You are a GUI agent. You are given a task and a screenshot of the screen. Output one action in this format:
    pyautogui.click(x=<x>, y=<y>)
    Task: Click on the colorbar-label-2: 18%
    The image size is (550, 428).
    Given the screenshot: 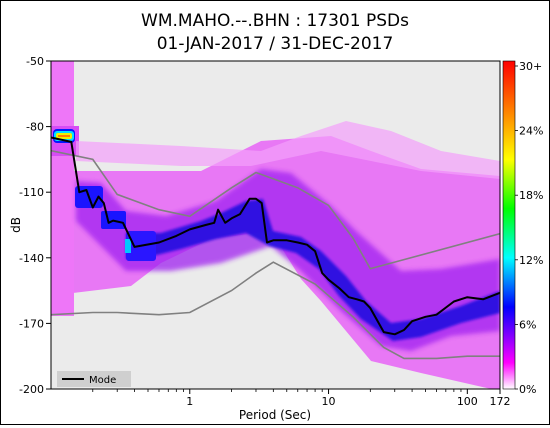 What is the action you would take?
    pyautogui.click(x=531, y=195)
    